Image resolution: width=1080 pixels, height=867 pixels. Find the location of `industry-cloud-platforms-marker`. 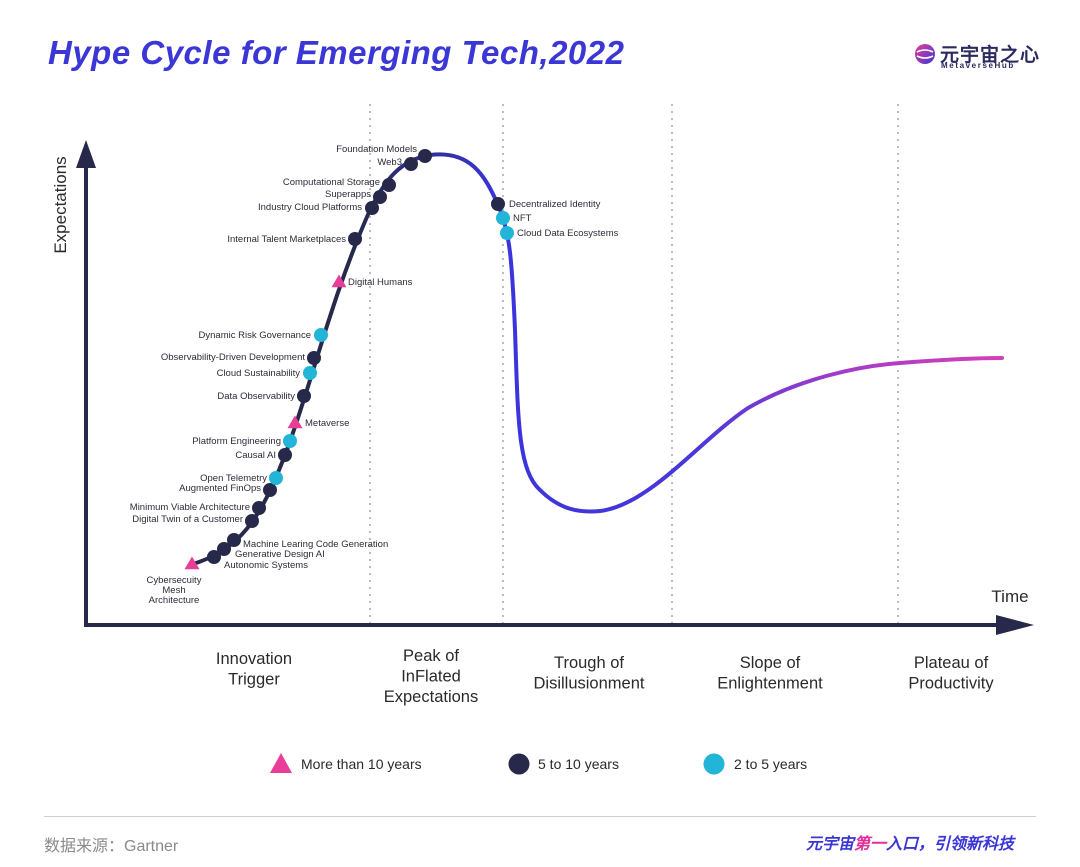

industry-cloud-platforms-marker is located at coordinates (372, 208).